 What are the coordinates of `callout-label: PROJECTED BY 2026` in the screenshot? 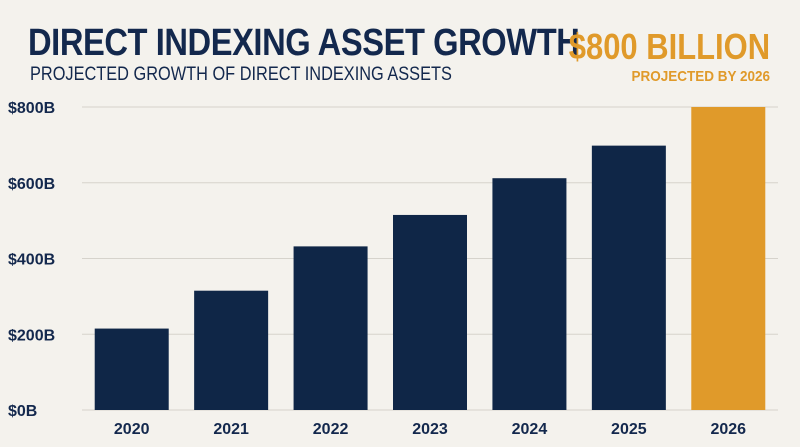 It's located at (700, 76).